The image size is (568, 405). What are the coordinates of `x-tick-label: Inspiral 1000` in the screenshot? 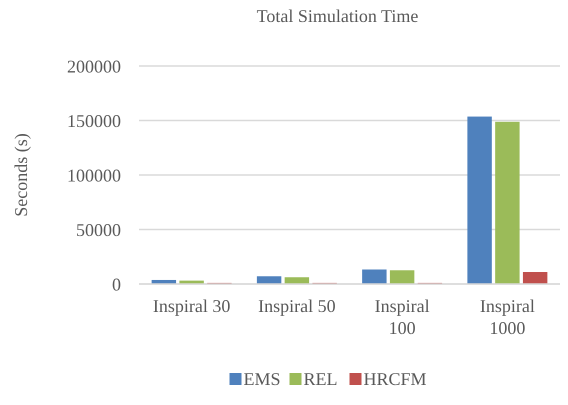 It's located at (507, 317).